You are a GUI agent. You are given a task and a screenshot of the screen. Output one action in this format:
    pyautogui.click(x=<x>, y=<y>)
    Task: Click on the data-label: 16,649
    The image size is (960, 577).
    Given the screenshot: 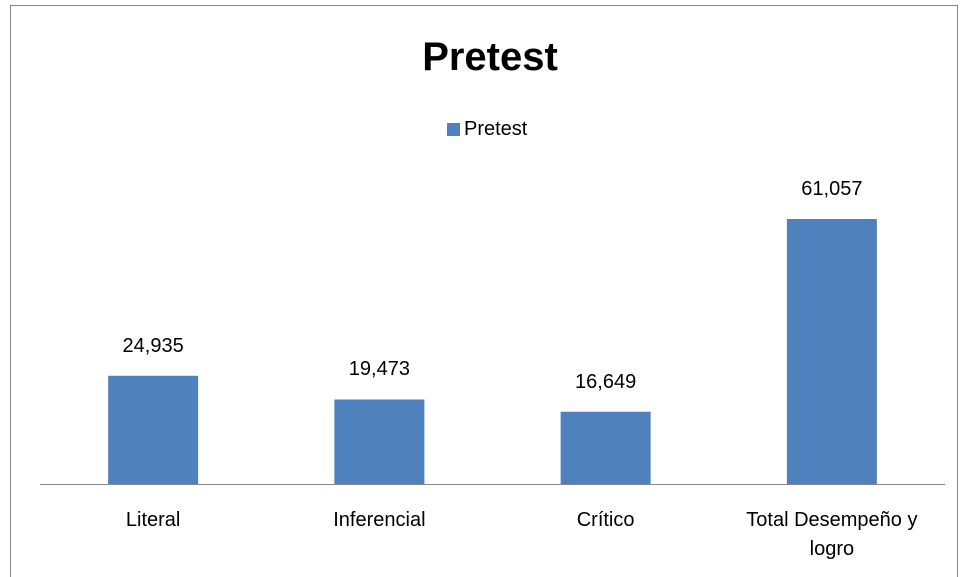 What is the action you would take?
    pyautogui.click(x=606, y=381)
    